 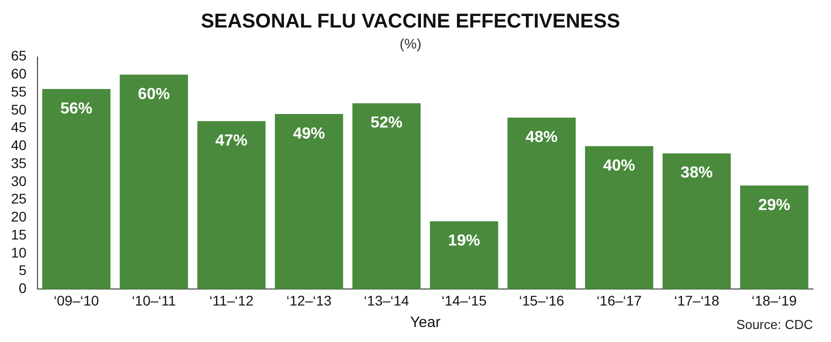 I want to click on x-axis-title: Year, so click(x=425, y=323).